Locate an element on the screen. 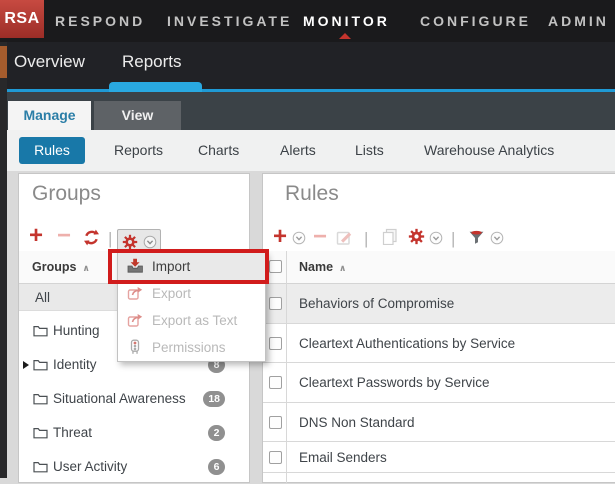 The height and width of the screenshot is (484, 615). add-group-button: + is located at coordinates (36, 235).